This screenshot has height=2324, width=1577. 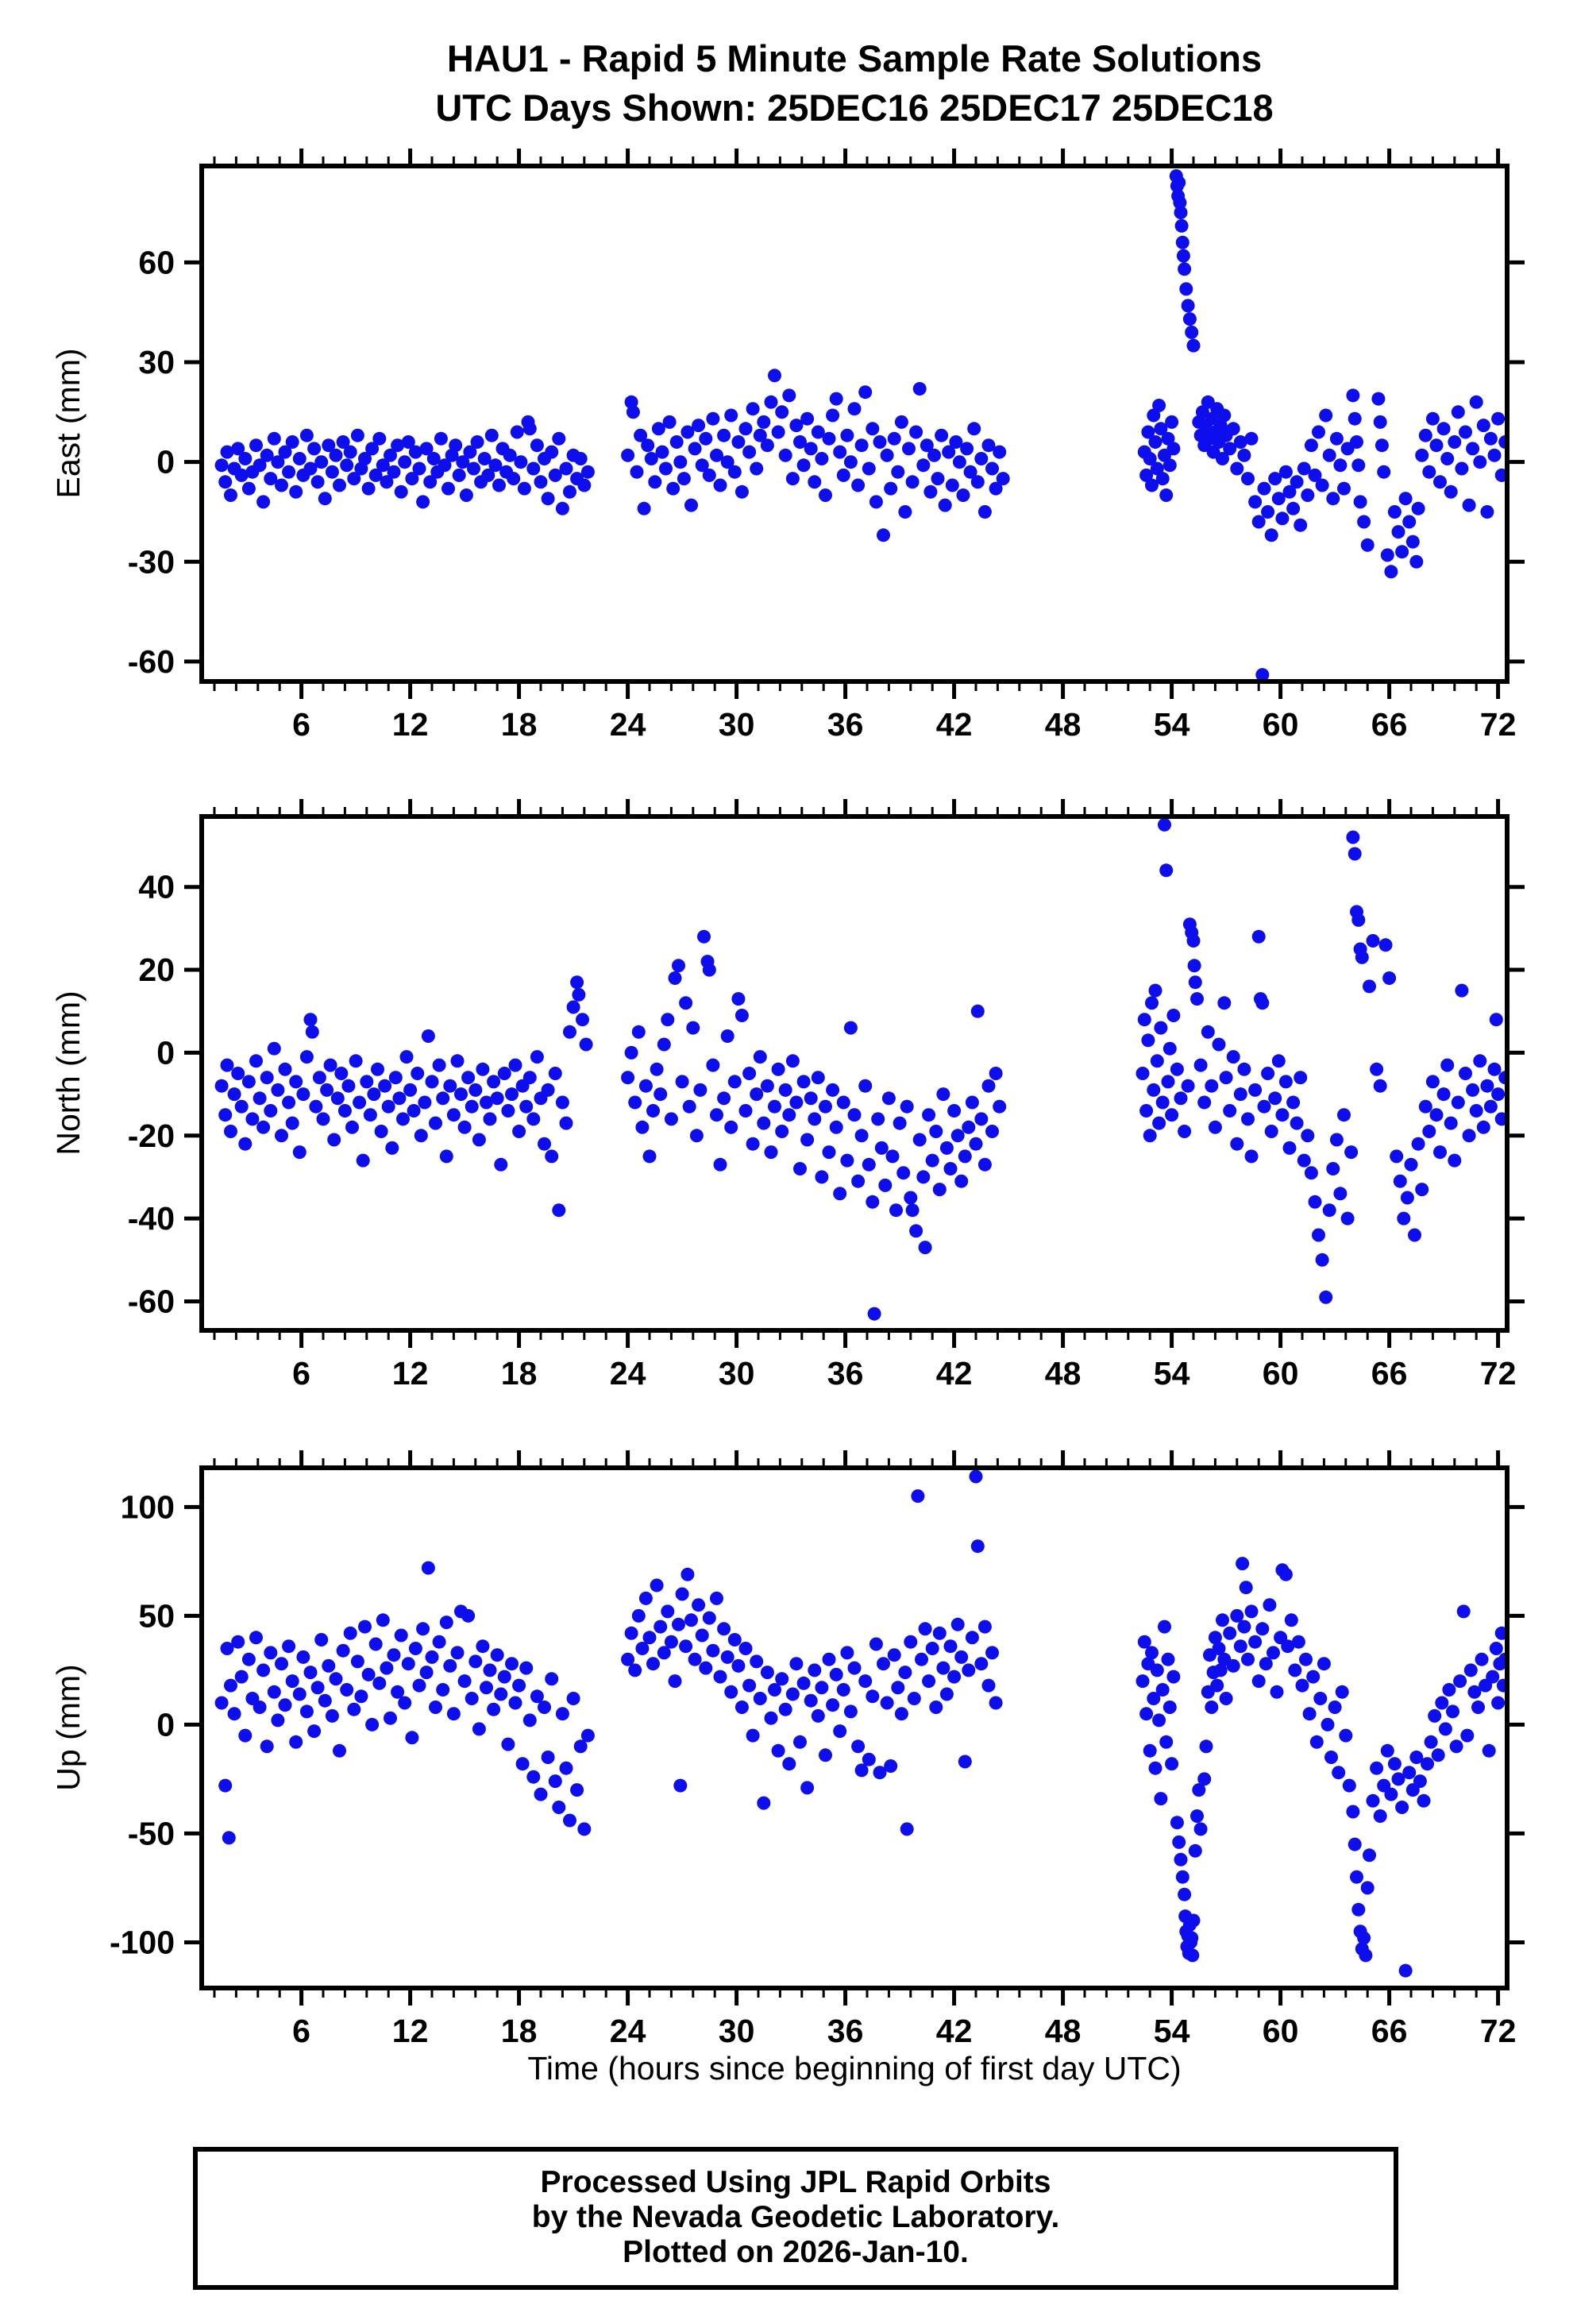 What do you see at coordinates (157, 1615) in the screenshot?
I see `y-tick-label: 50` at bounding box center [157, 1615].